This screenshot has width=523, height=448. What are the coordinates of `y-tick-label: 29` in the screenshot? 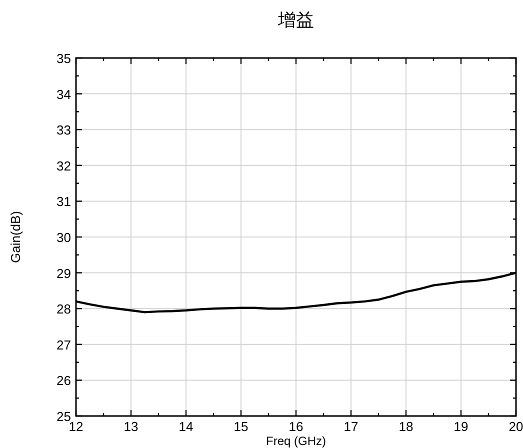 It's located at (63, 273).